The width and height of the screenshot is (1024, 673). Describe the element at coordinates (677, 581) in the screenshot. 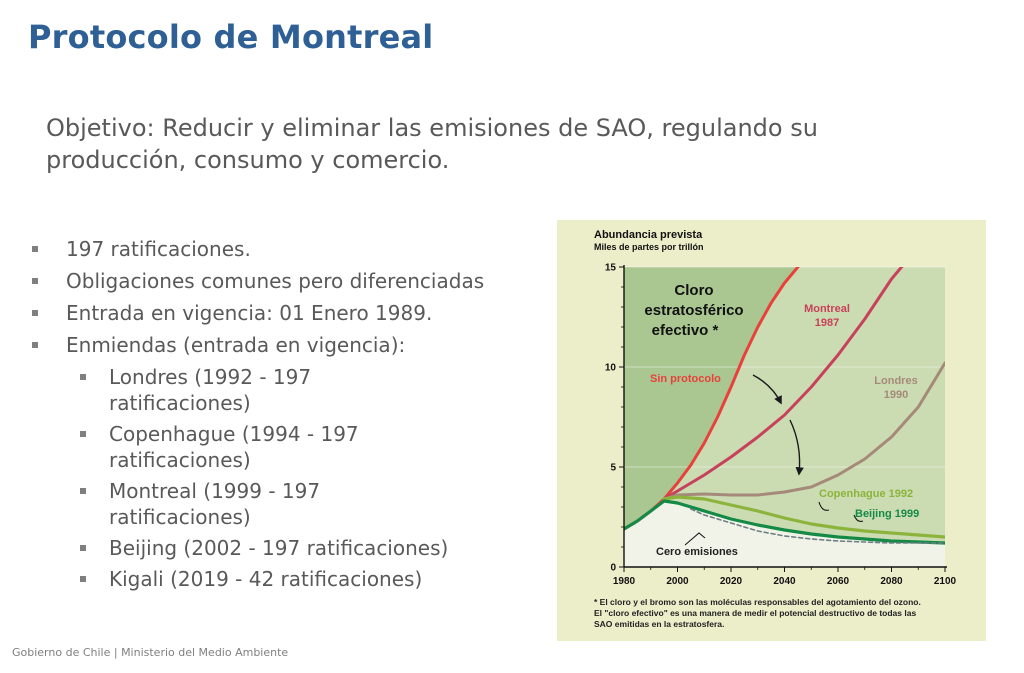

I see `x-tick-label: 2000` at that location.